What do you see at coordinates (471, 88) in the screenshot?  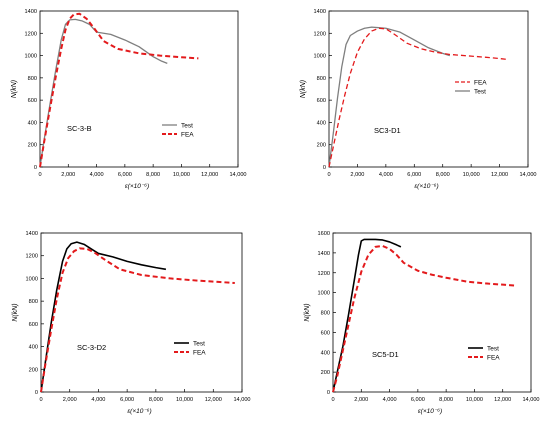 I see `legend: FEA Test` at bounding box center [471, 88].